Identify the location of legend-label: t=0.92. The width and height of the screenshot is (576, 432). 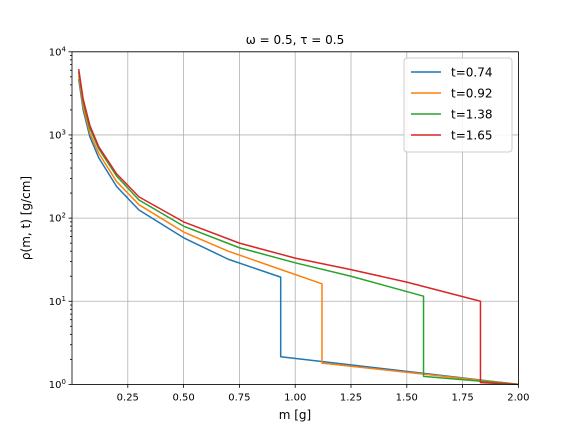
(471, 94).